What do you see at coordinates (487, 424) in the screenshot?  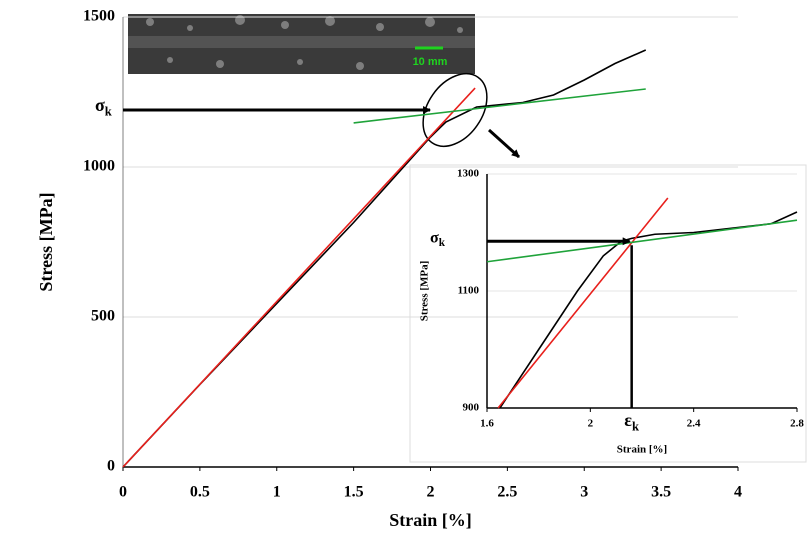 I see `x-tick-label: 1.6` at bounding box center [487, 424].